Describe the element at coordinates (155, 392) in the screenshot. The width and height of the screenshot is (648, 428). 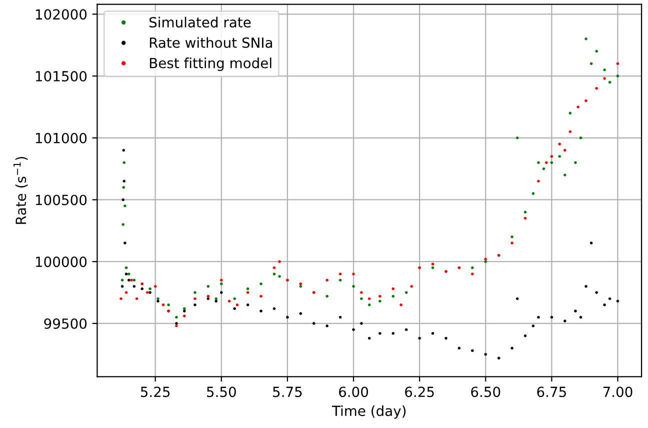
I see `x-tick-label: 5.25` at that location.